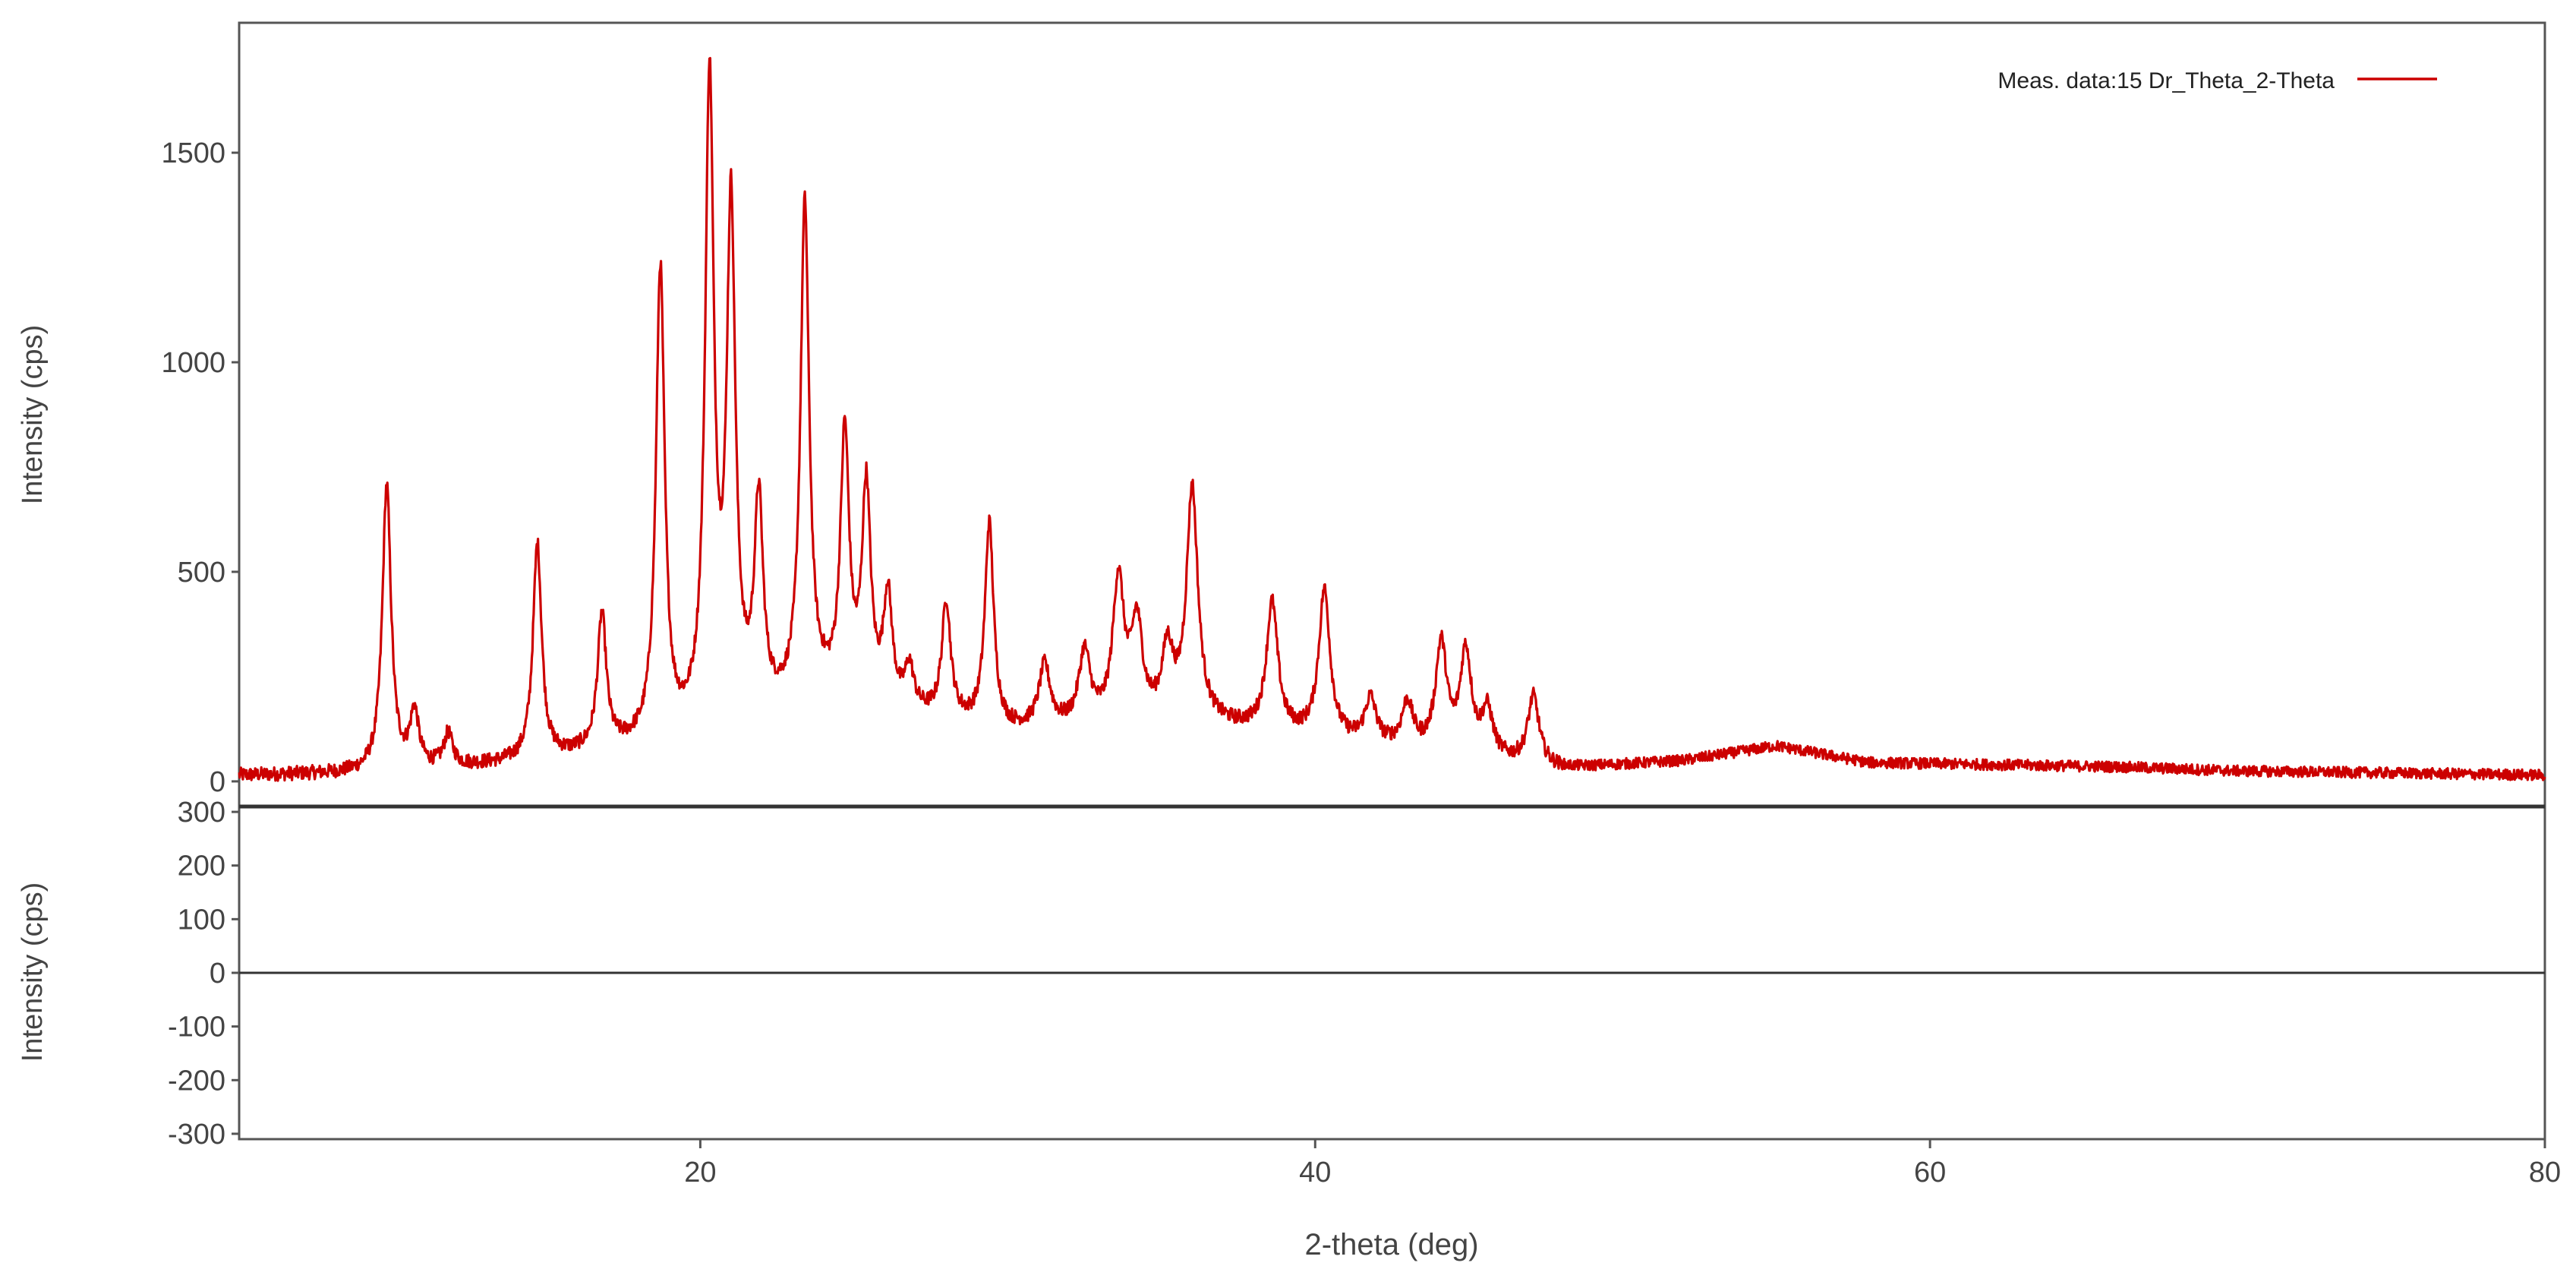  I want to click on bottom-y-axis-title: Intensity (cps), so click(33, 972).